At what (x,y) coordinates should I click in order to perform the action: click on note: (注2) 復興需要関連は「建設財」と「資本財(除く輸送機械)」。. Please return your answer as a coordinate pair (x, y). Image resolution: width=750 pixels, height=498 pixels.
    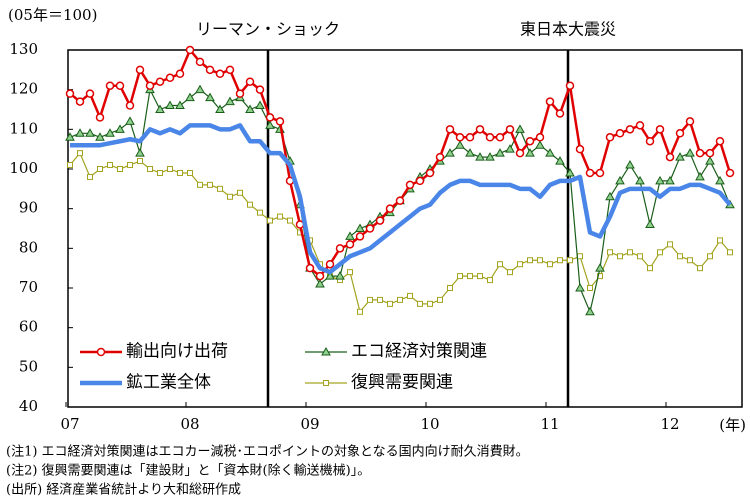
    Looking at the image, I should click on (188, 471).